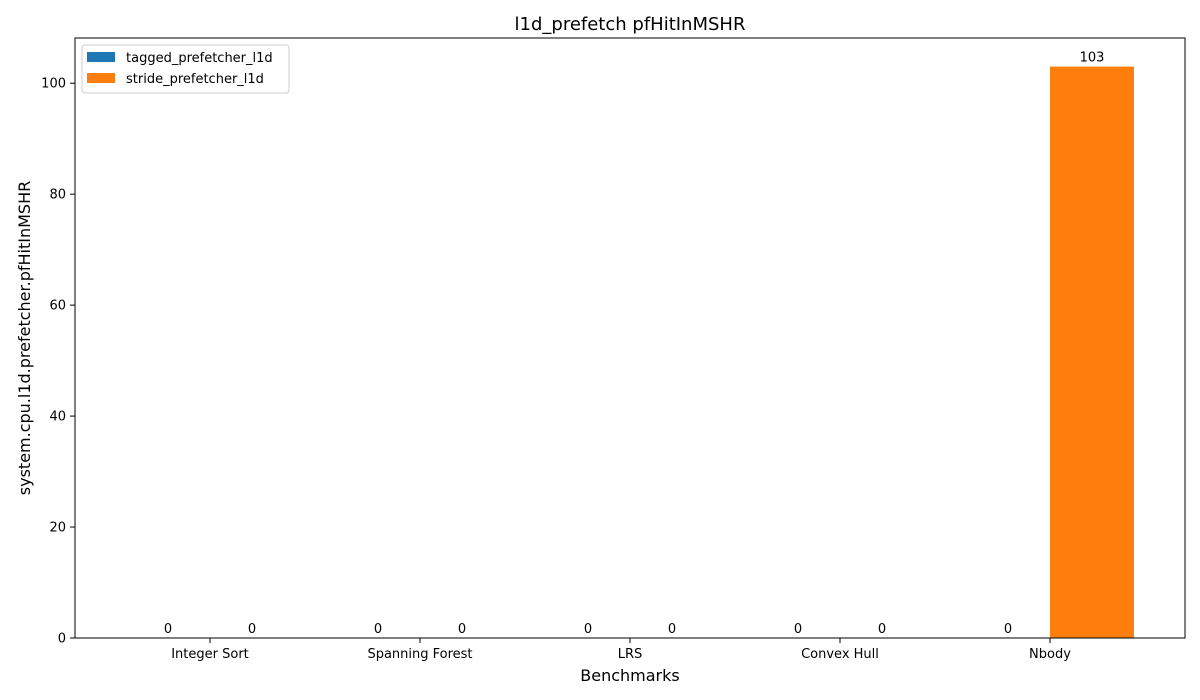  What do you see at coordinates (378, 629) in the screenshot?
I see `data-label-0-1: 0` at bounding box center [378, 629].